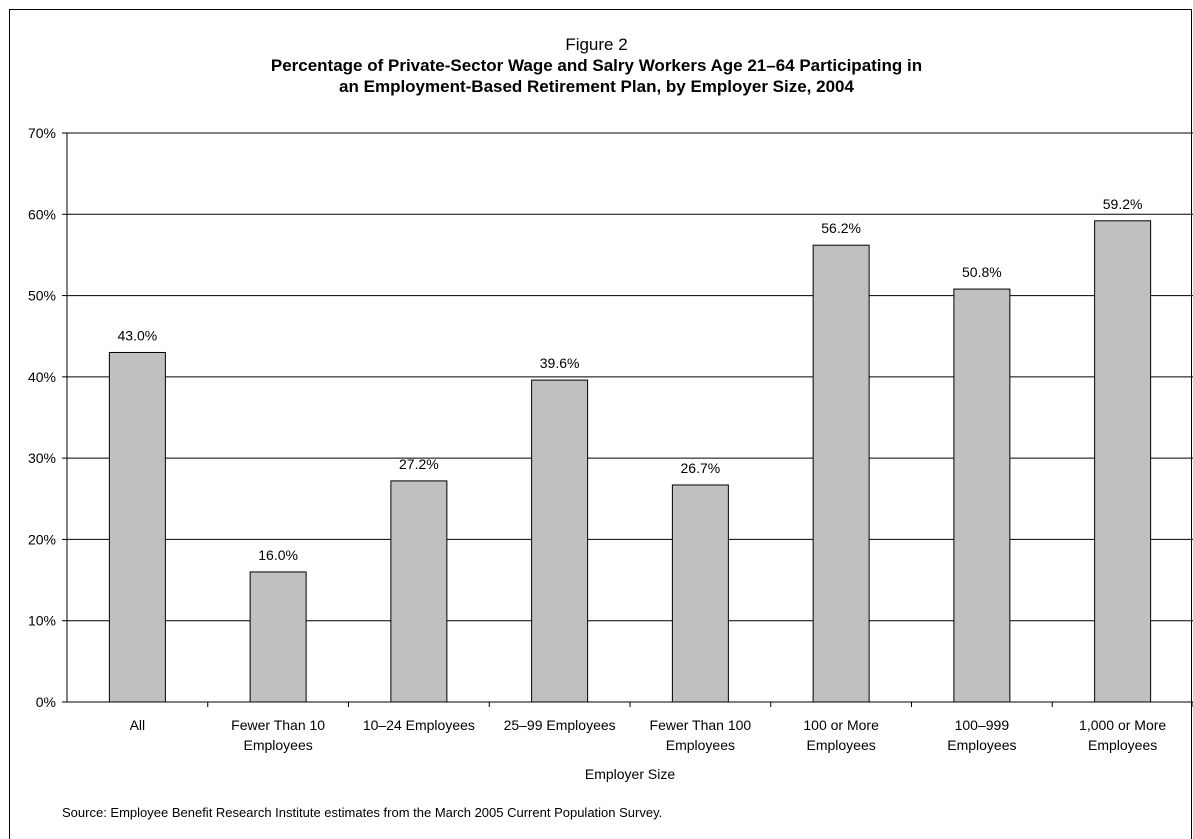  I want to click on y-tick-label: 40%, so click(42, 377).